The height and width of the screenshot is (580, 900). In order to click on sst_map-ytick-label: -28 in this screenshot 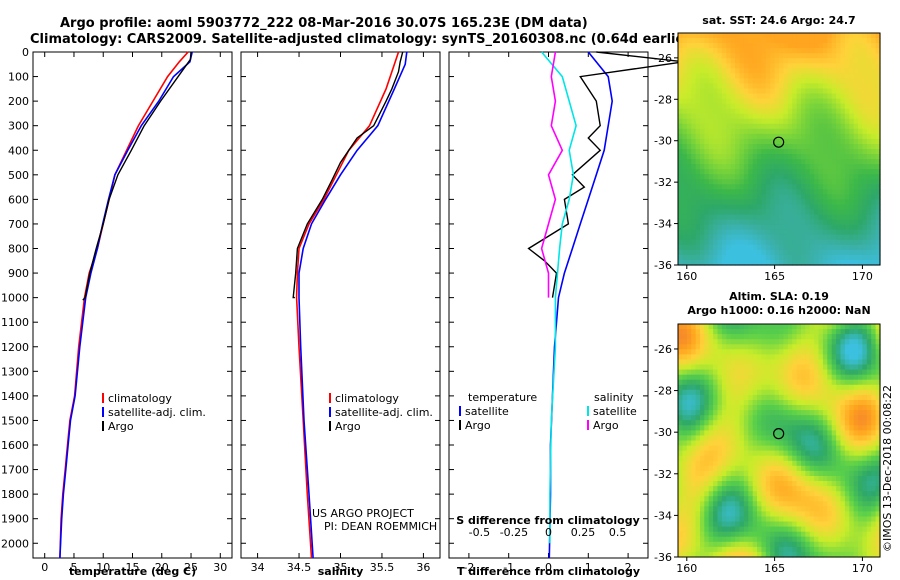, I will do `click(663, 99)`.